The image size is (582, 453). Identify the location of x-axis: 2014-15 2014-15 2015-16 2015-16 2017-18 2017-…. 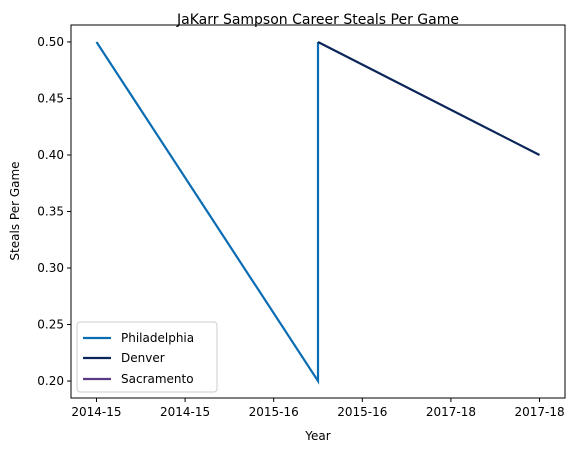
(318, 408).